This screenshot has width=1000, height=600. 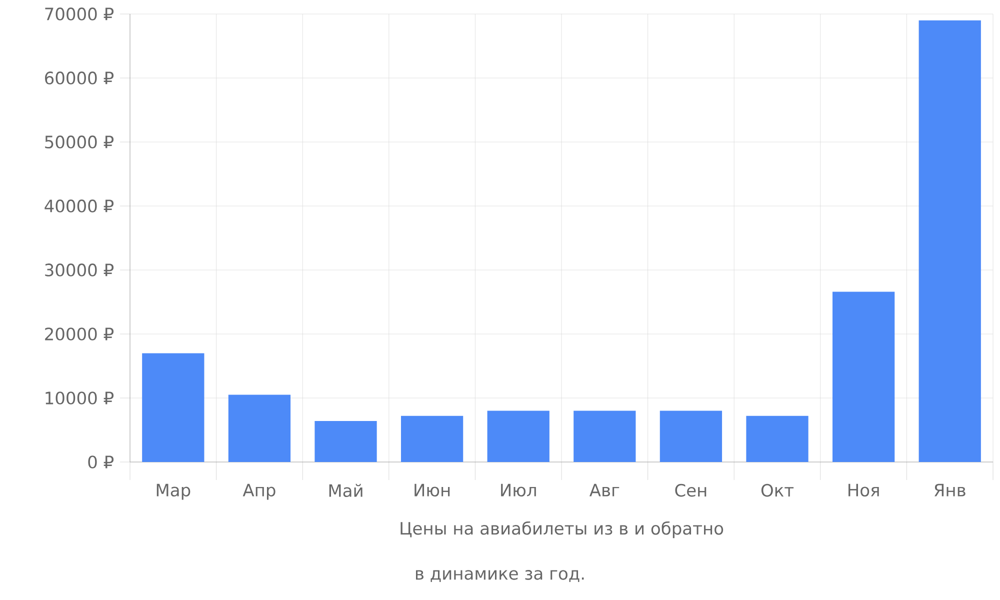 What do you see at coordinates (432, 490) in the screenshot?
I see `x-tick-label: Июн` at bounding box center [432, 490].